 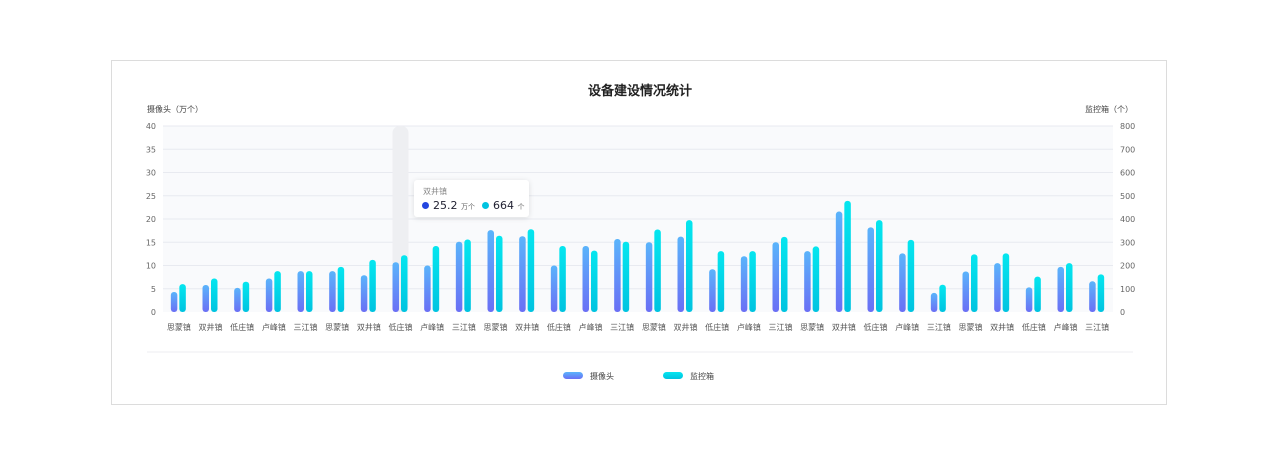 What do you see at coordinates (1127, 266) in the screenshot?
I see `right-tick-label: 200` at bounding box center [1127, 266].